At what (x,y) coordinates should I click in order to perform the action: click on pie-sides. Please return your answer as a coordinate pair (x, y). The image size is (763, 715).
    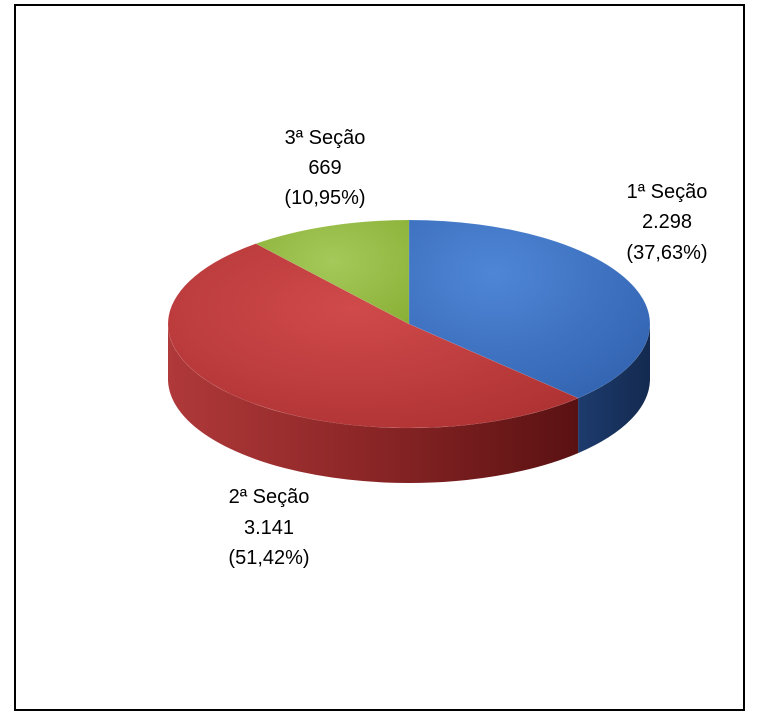
    Looking at the image, I should click on (408, 404).